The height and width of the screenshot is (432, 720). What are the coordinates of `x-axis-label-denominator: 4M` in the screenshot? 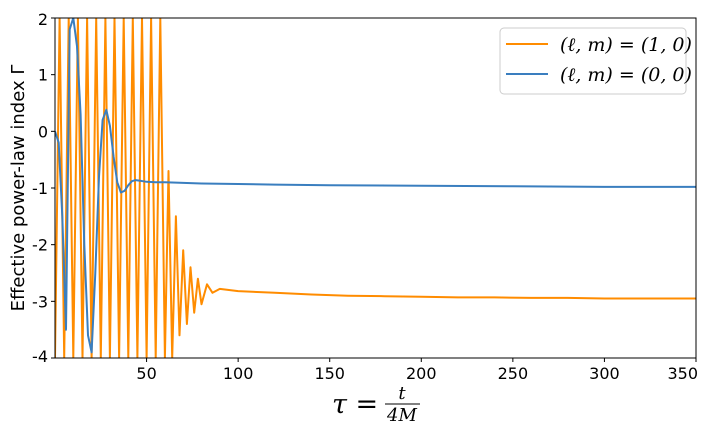 It's located at (401, 415).